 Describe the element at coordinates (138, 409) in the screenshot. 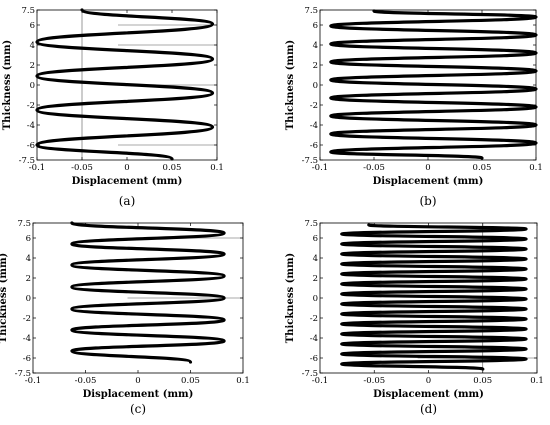

I see `panel-label: (c)` at that location.